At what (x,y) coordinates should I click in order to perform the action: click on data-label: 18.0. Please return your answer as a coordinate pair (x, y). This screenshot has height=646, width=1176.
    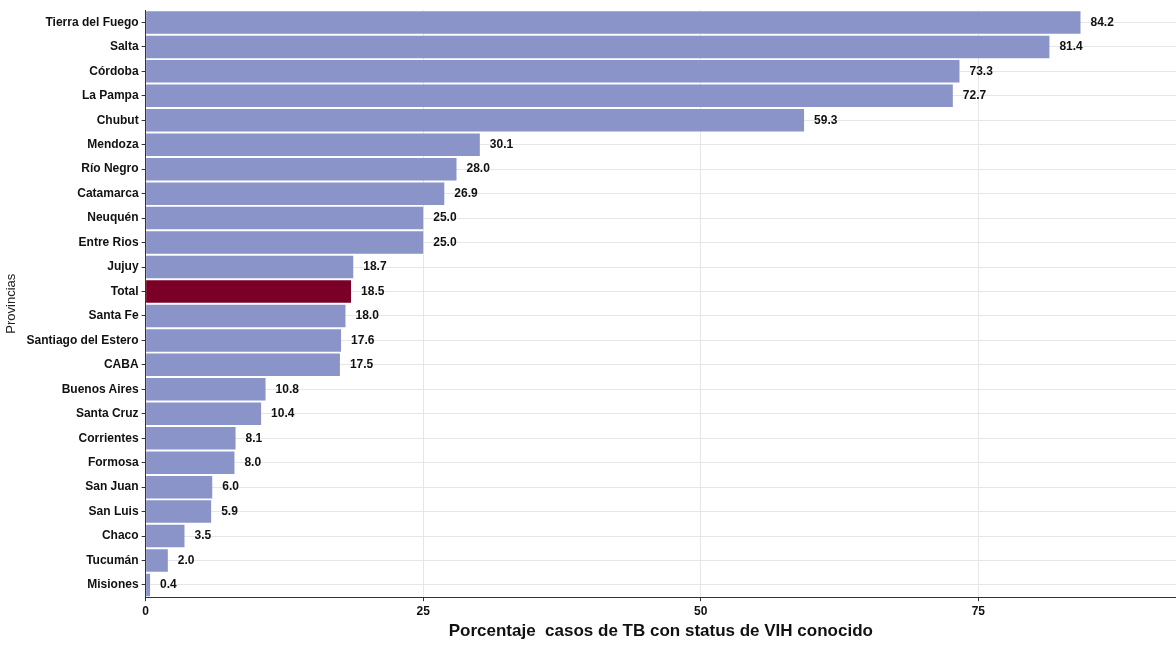
    Looking at the image, I should click on (367, 315).